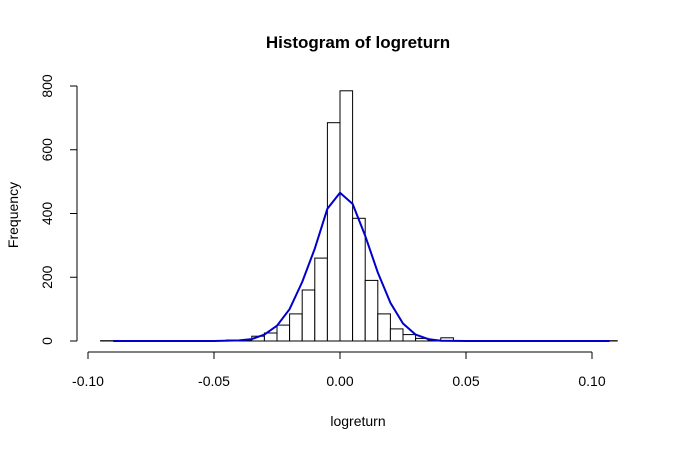 This screenshot has height=450, width=679. What do you see at coordinates (47, 214) in the screenshot?
I see `y-tick-label: 400` at bounding box center [47, 214].